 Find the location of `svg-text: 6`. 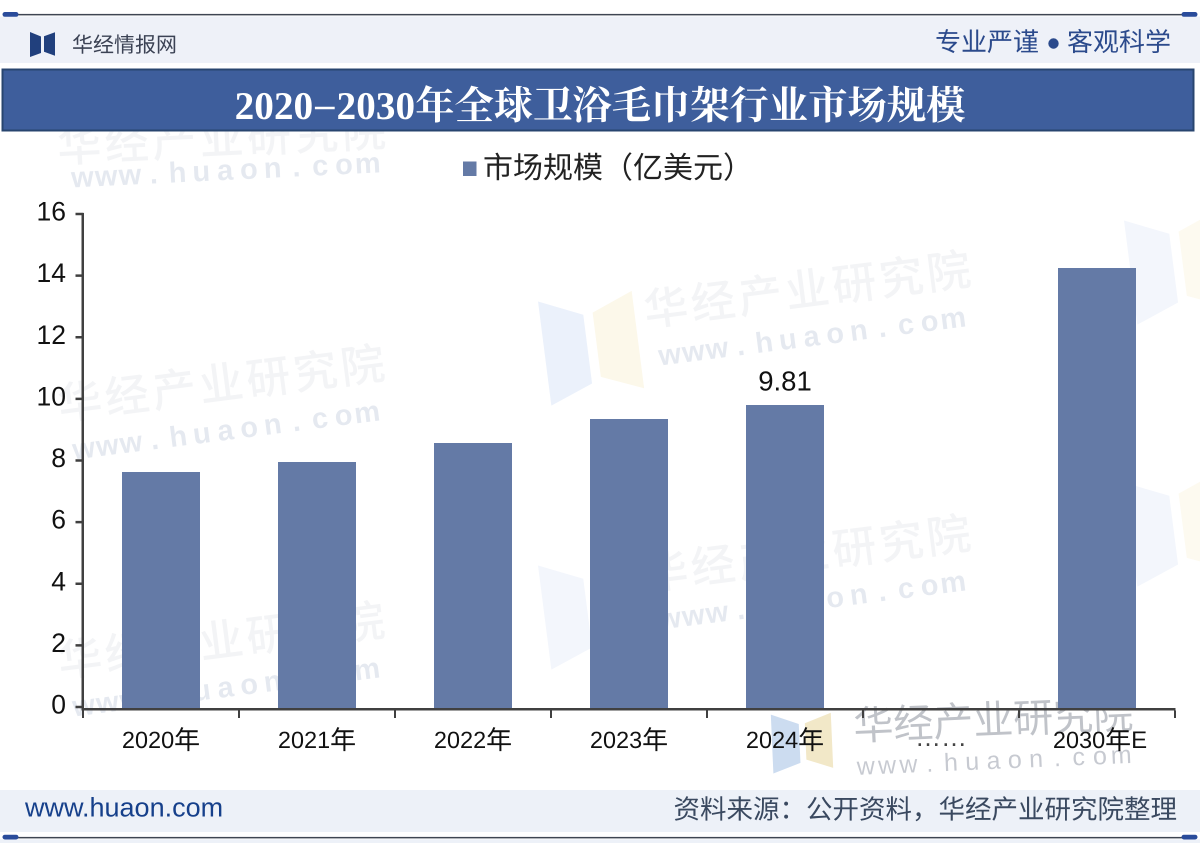

svg-text: 6 is located at coordinates (58, 520).